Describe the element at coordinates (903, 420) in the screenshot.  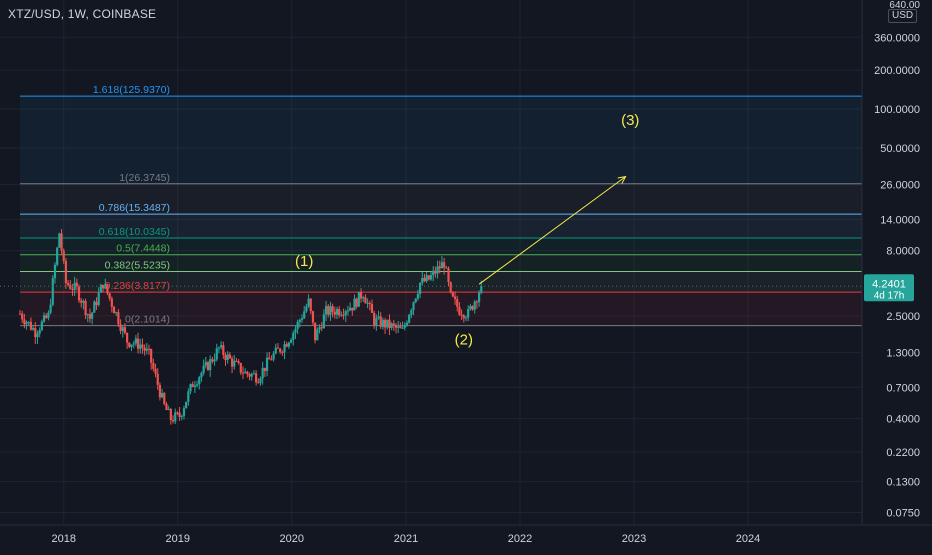
I see `y-tick-label: 0.4000` at that location.